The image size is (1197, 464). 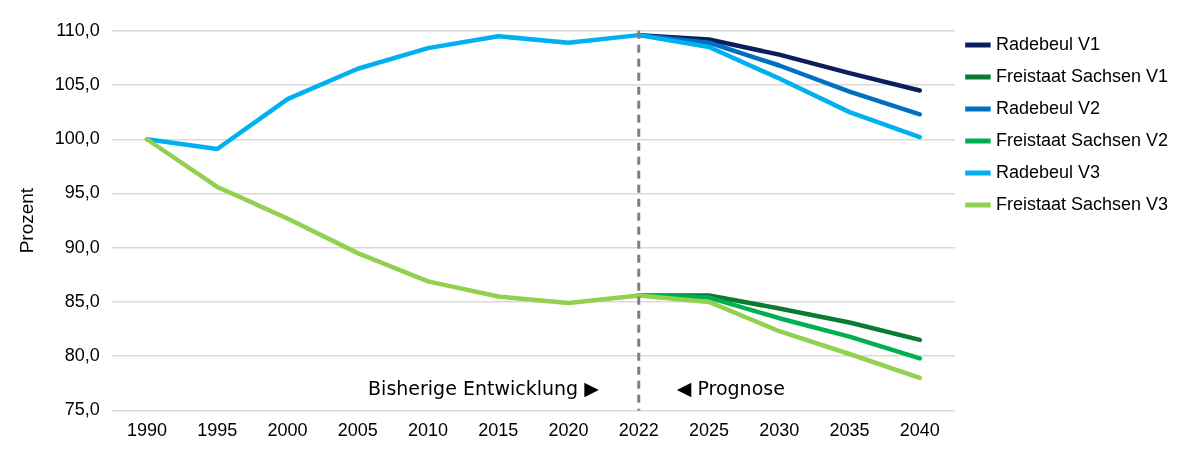 What do you see at coordinates (638, 430) in the screenshot?
I see `x-tick-label: 2022` at bounding box center [638, 430].